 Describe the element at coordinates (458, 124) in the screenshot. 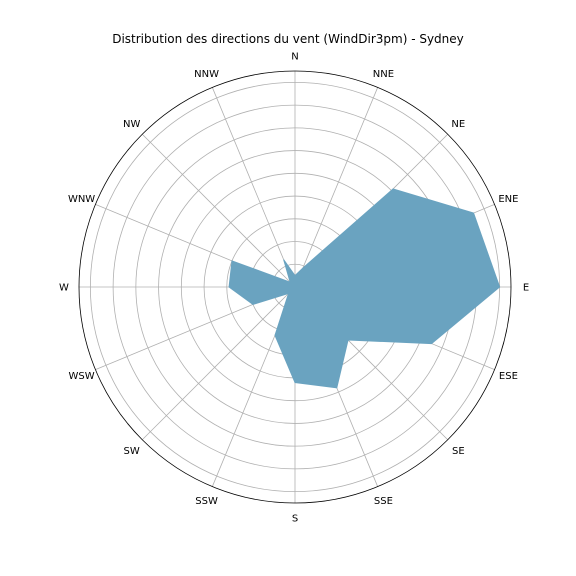

I see `direction-label-ne: NE` at that location.